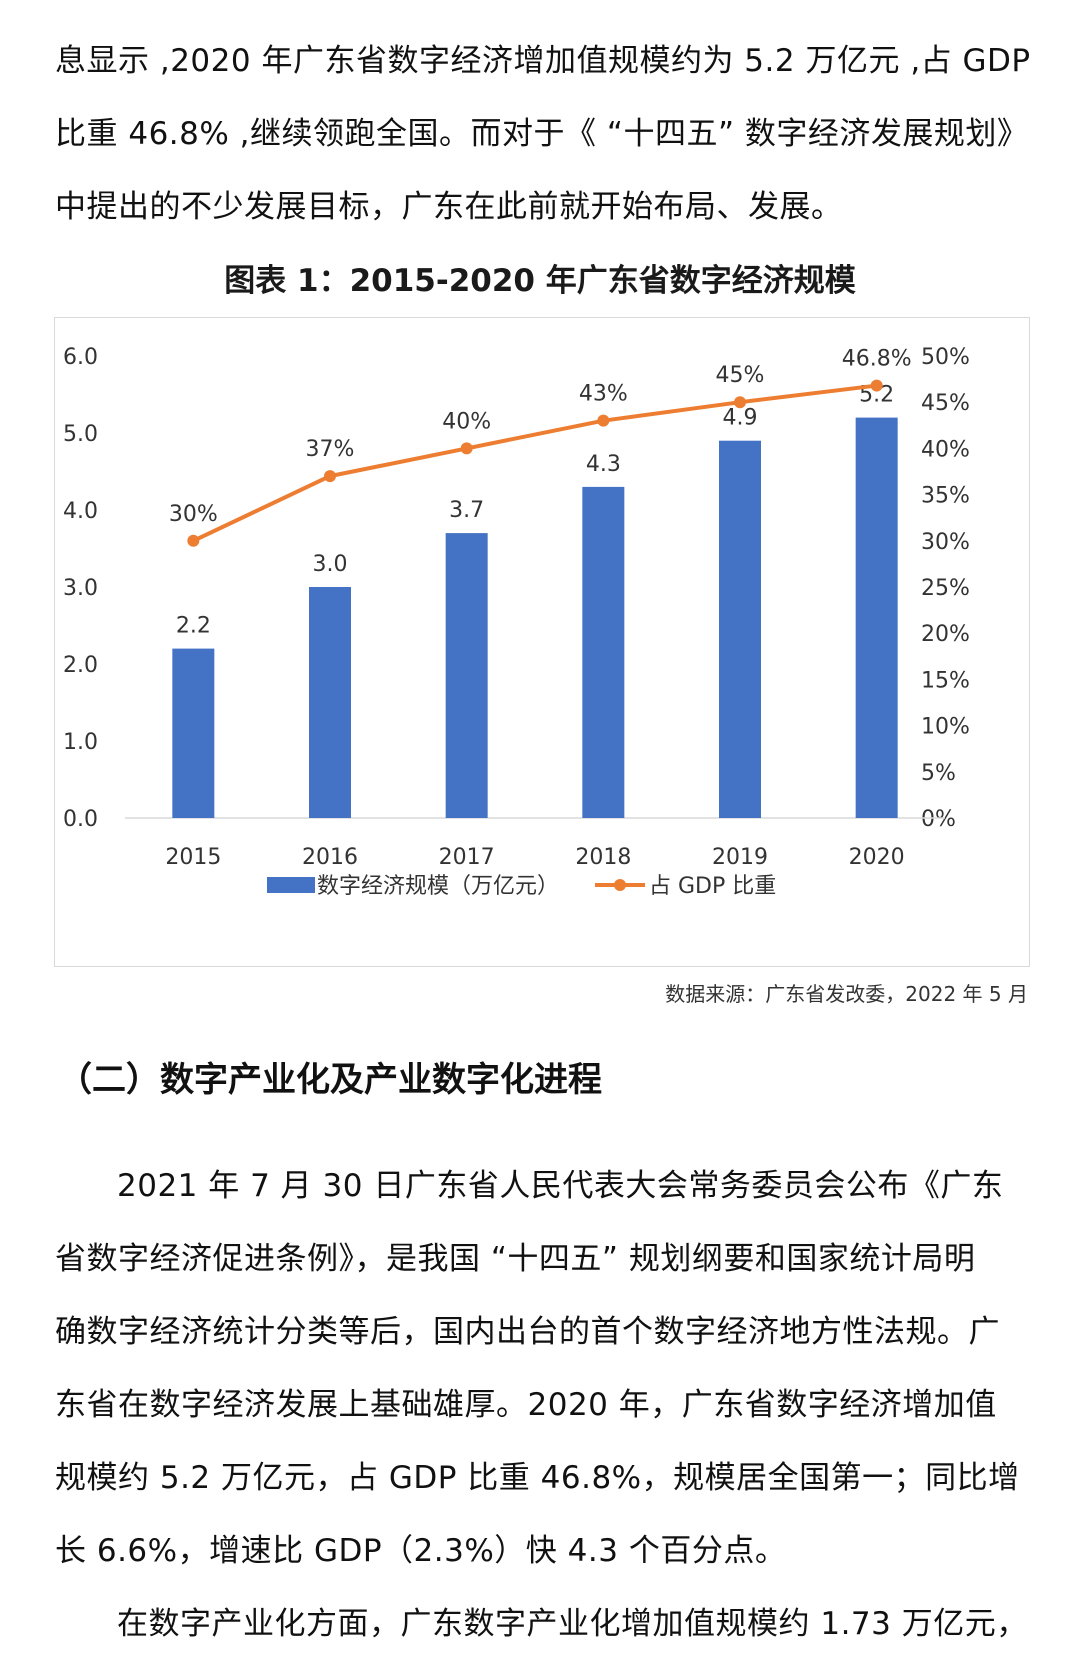 The image size is (1080, 1661). Describe the element at coordinates (620, 885) in the screenshot. I see `legend-line-marker` at that location.